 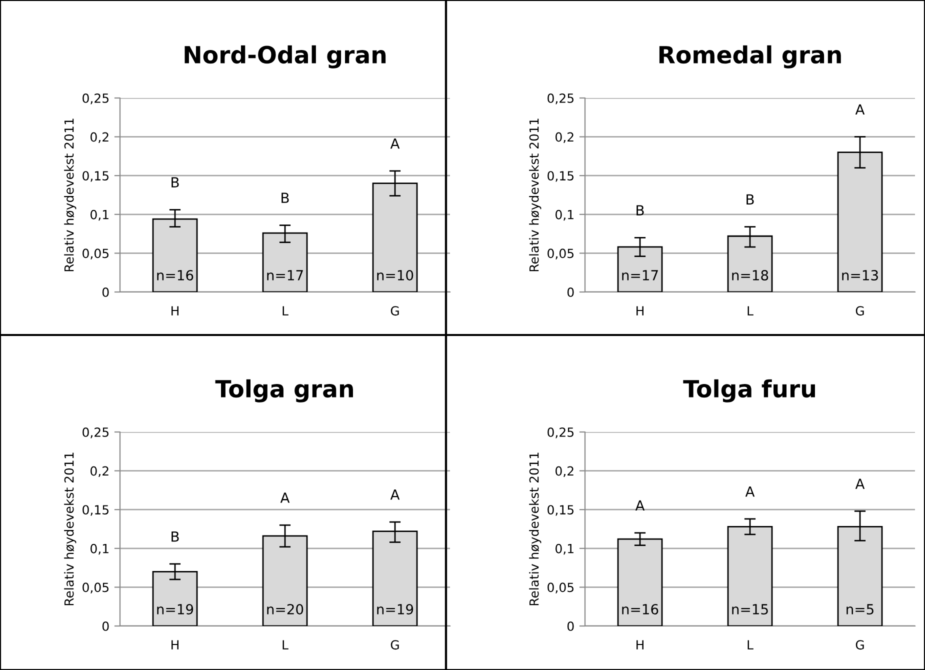 I want to click on chart-title: Tolga furu, so click(x=749, y=390).